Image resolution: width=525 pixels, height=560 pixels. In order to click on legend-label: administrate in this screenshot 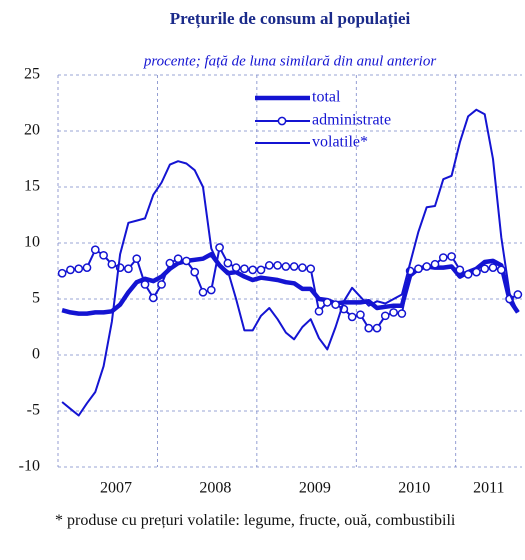, I will do `click(351, 120)`.